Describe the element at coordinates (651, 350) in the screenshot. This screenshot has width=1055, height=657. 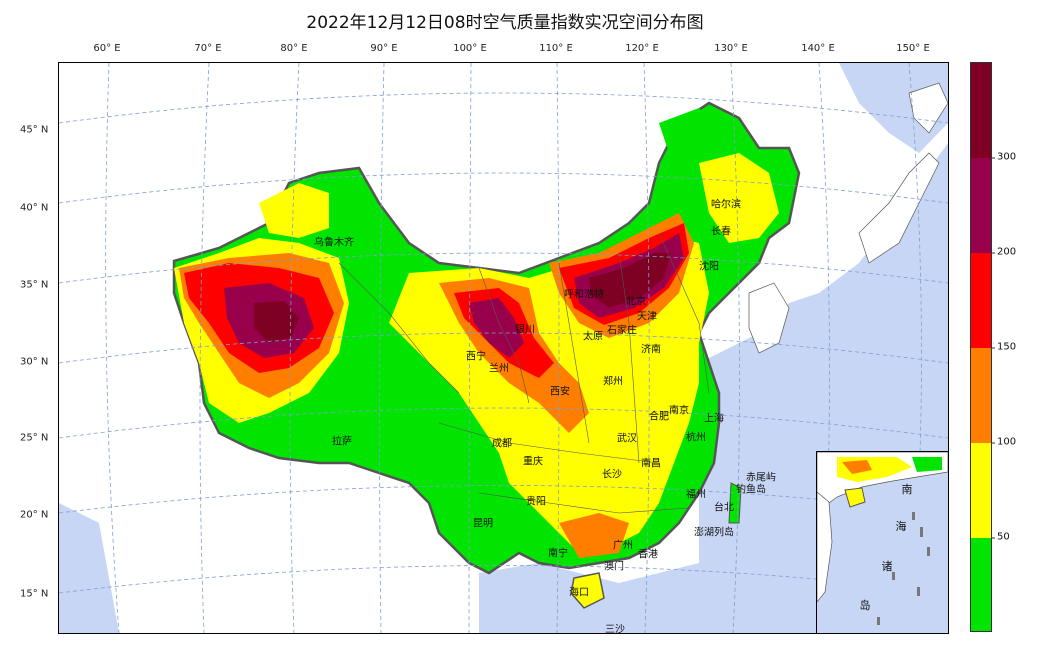
I see `city-jinan: 济南` at that location.